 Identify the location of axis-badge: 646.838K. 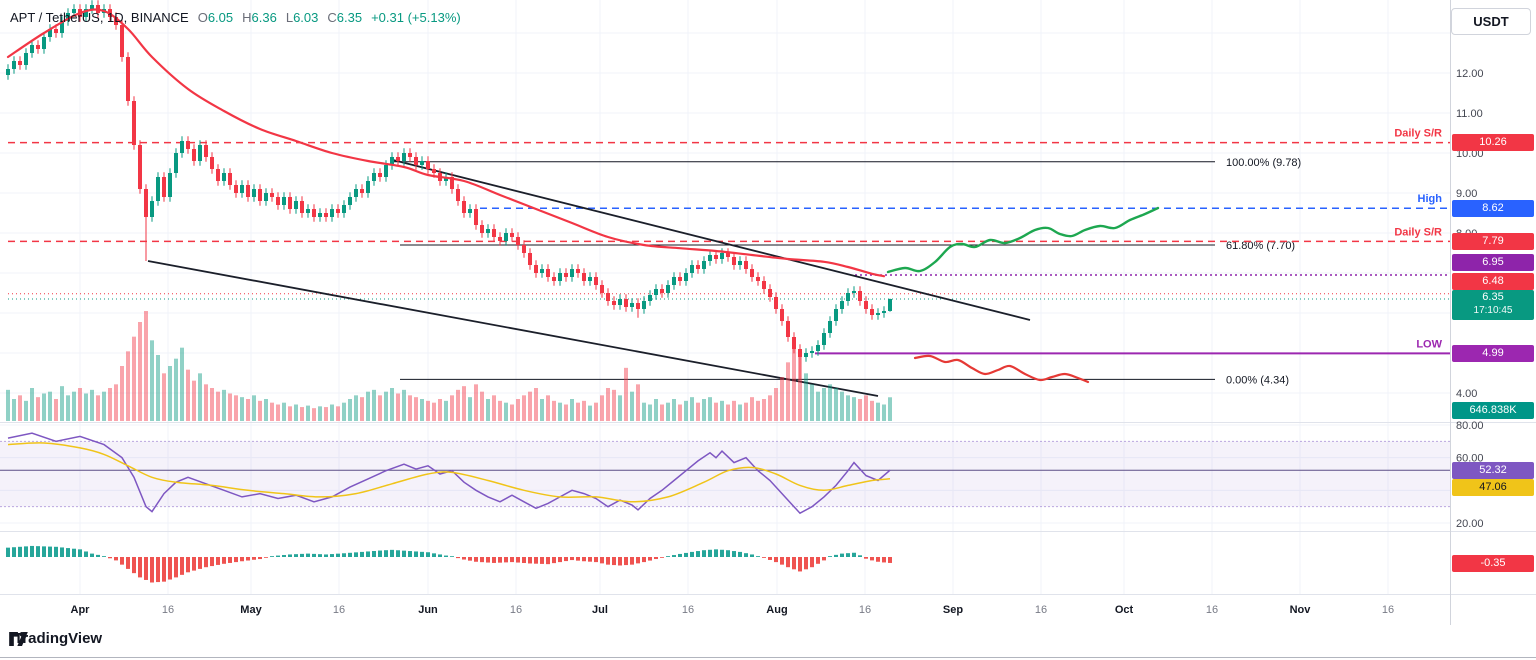
(1493, 410).